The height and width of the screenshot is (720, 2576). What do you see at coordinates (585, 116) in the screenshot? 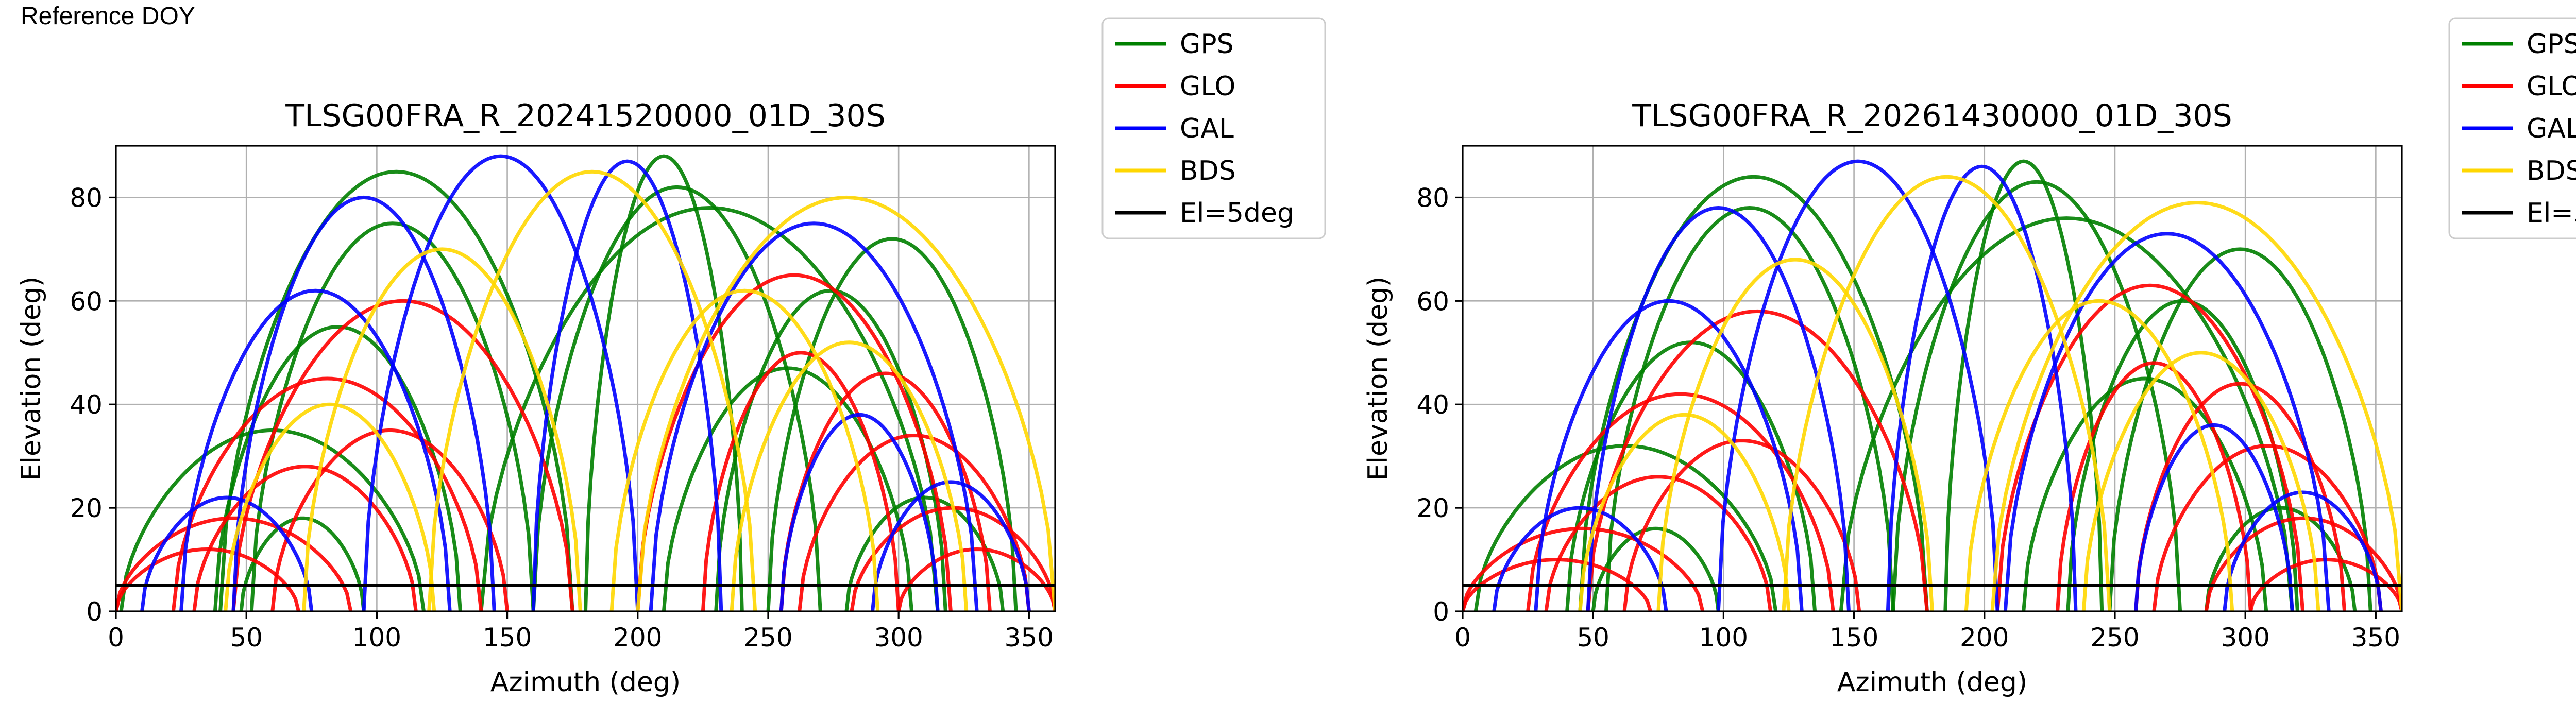
I see `chart-title: TLSG00FRA_R_20241520000_01D_30S` at bounding box center [585, 116].